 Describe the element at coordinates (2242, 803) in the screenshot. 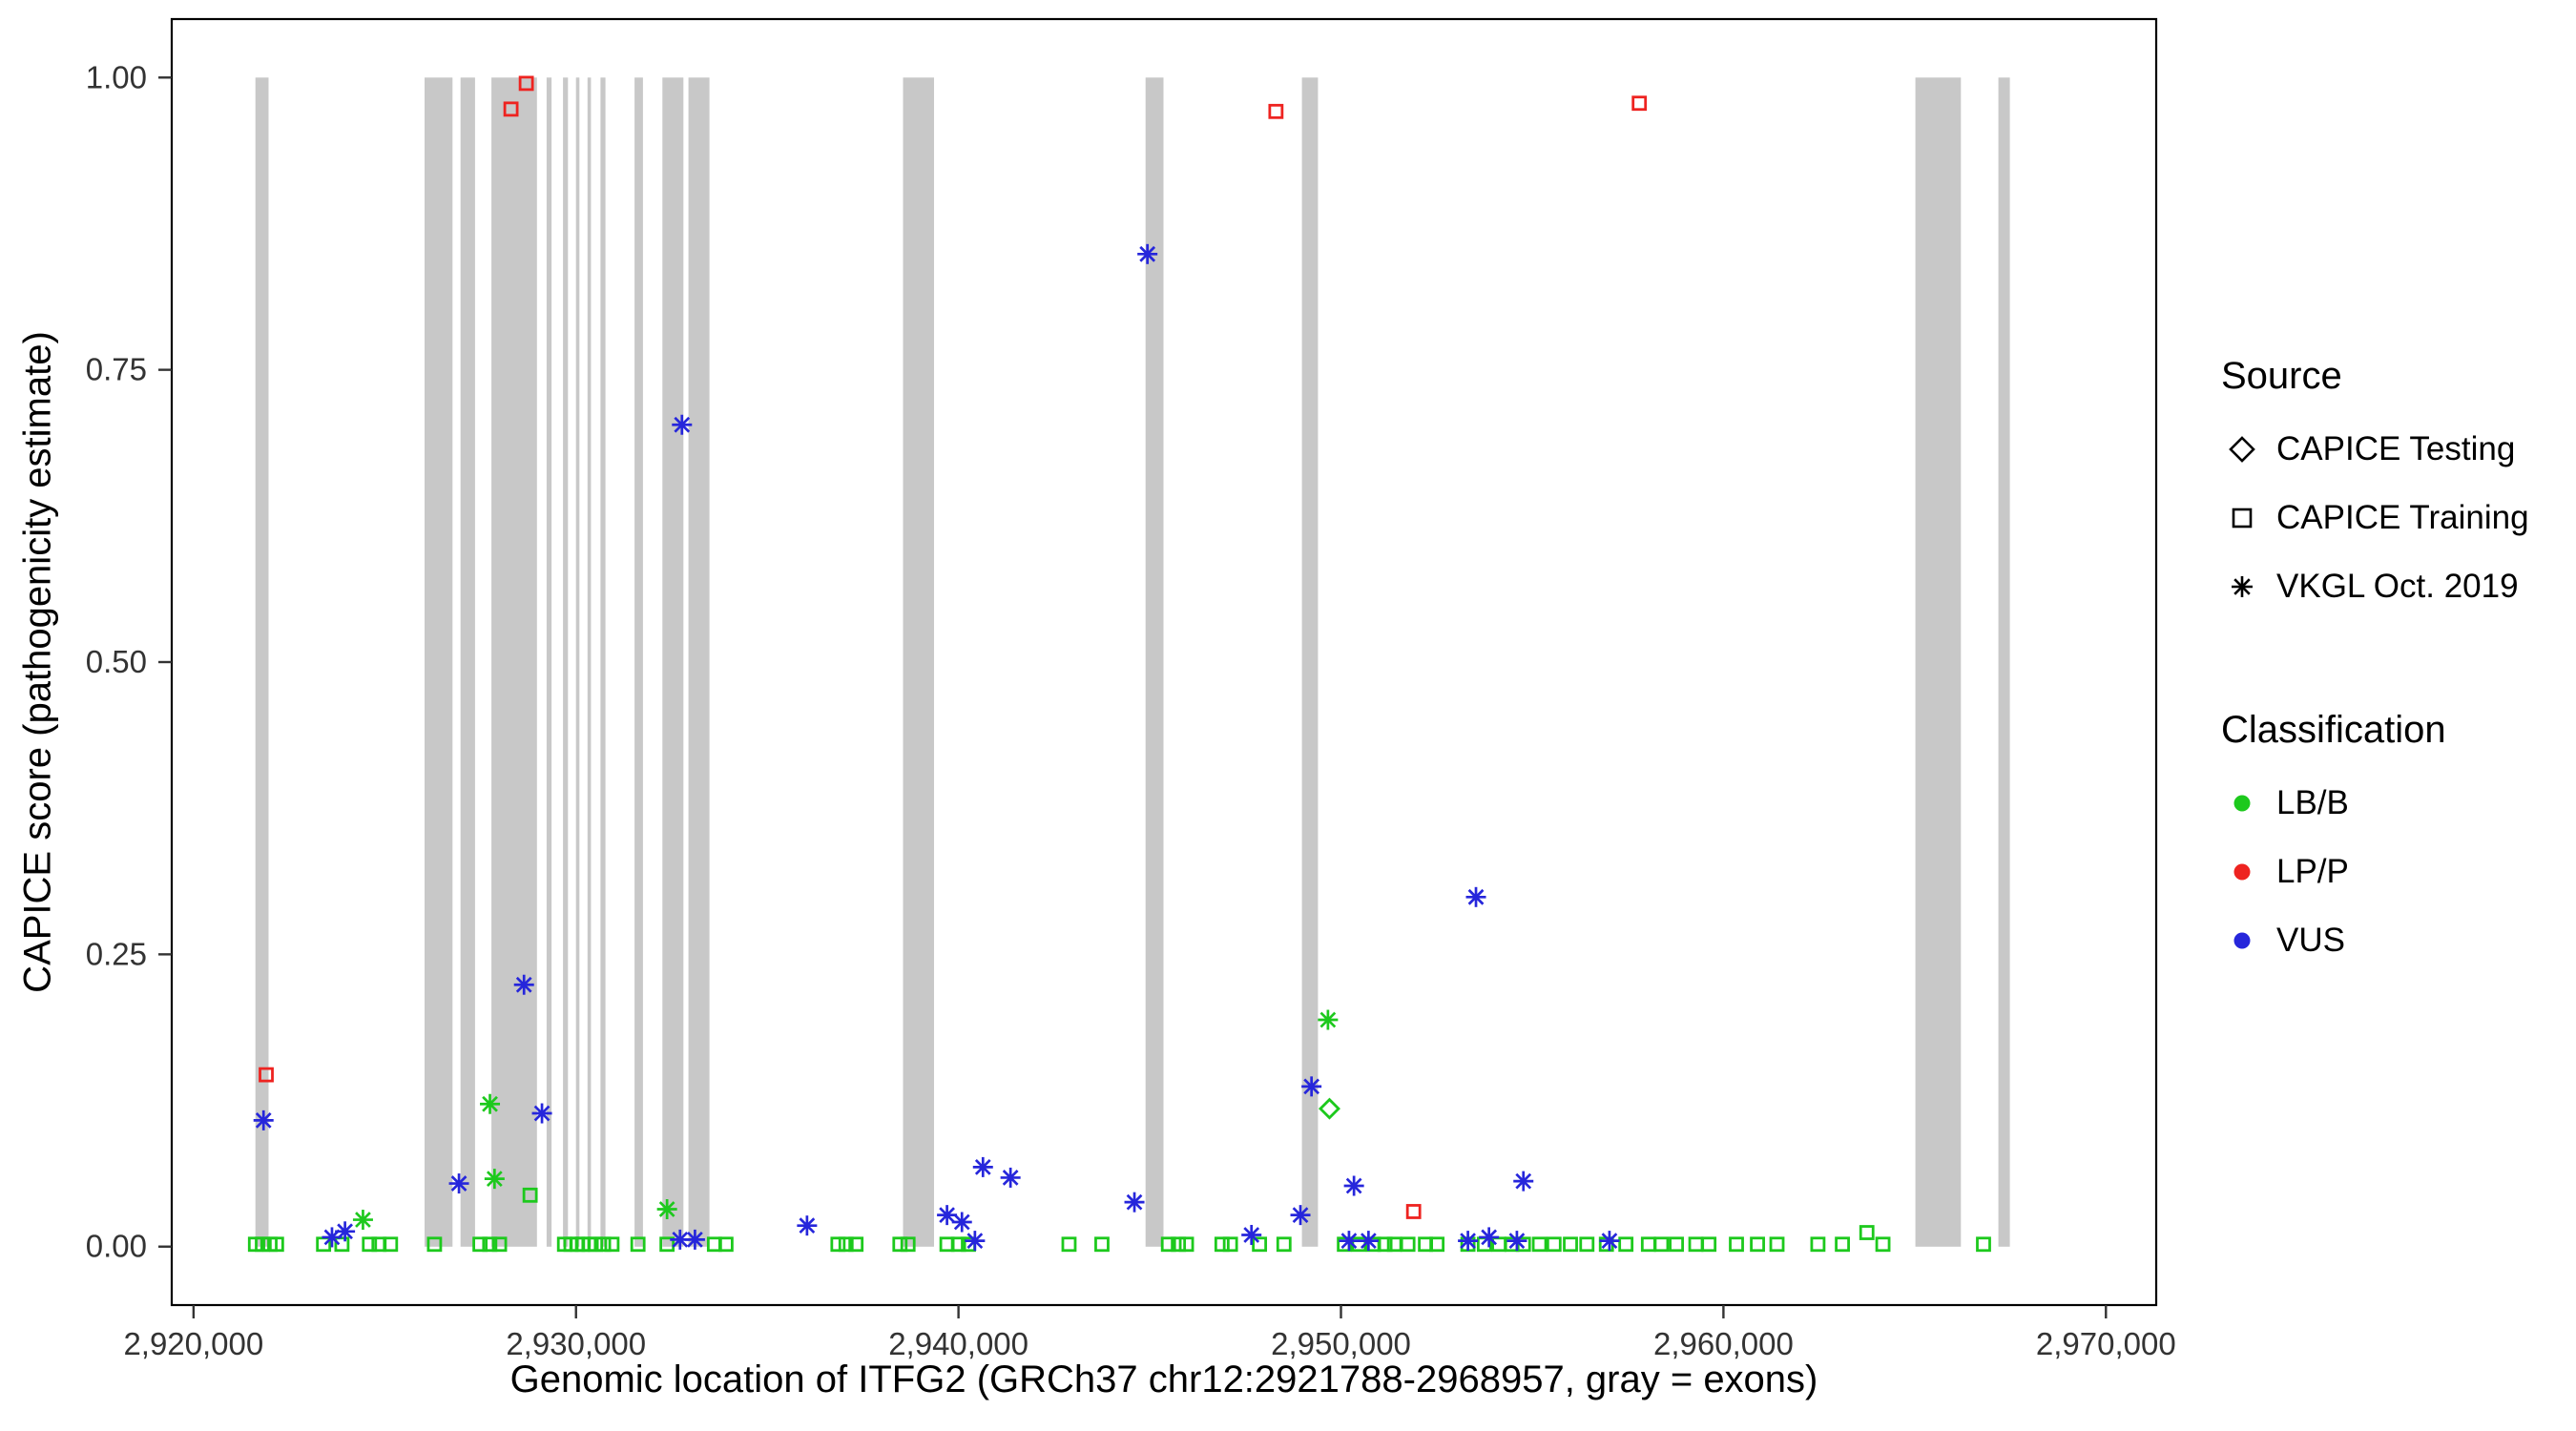

I see `lbb-dot-icon` at that location.